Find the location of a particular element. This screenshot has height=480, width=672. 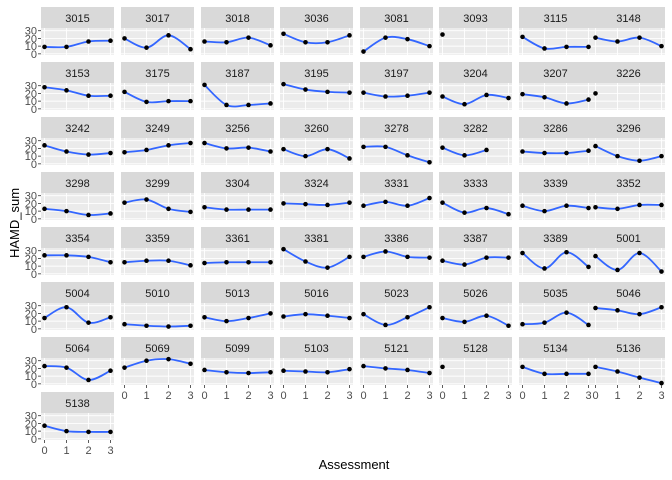

facet-panel-3207: 3207 is located at coordinates (555, 86).